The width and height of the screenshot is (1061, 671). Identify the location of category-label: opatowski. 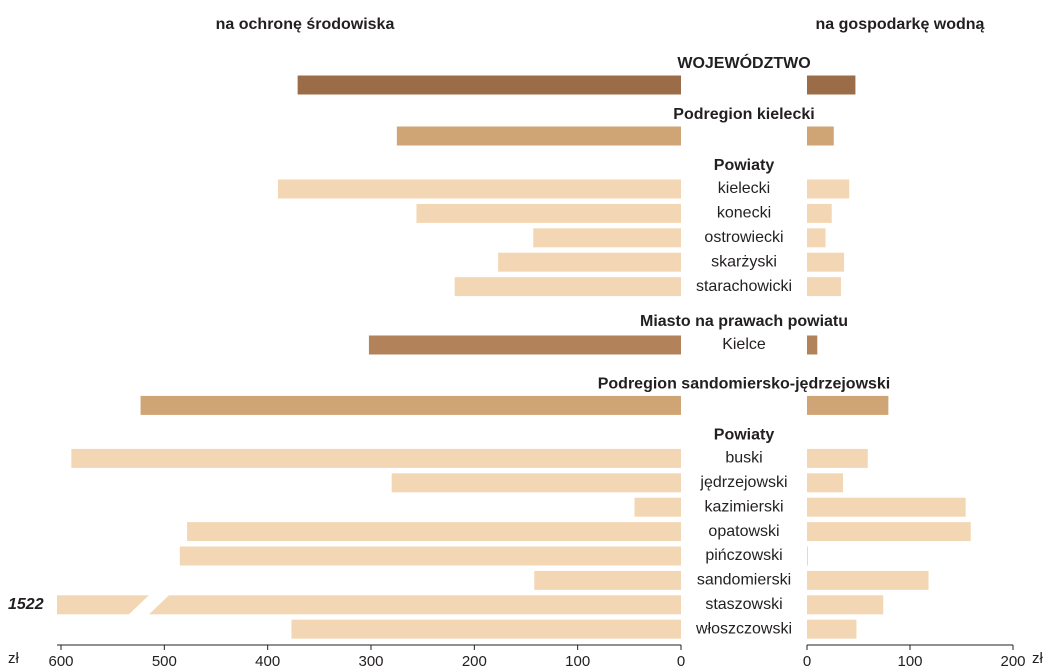
(743, 531).